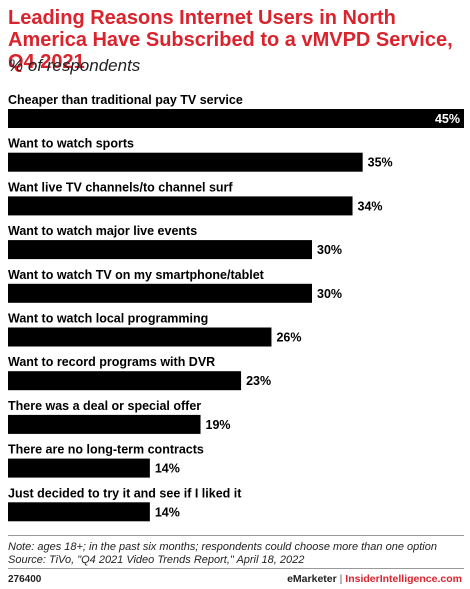  I want to click on category-label: Want to watch local programming, so click(108, 319).